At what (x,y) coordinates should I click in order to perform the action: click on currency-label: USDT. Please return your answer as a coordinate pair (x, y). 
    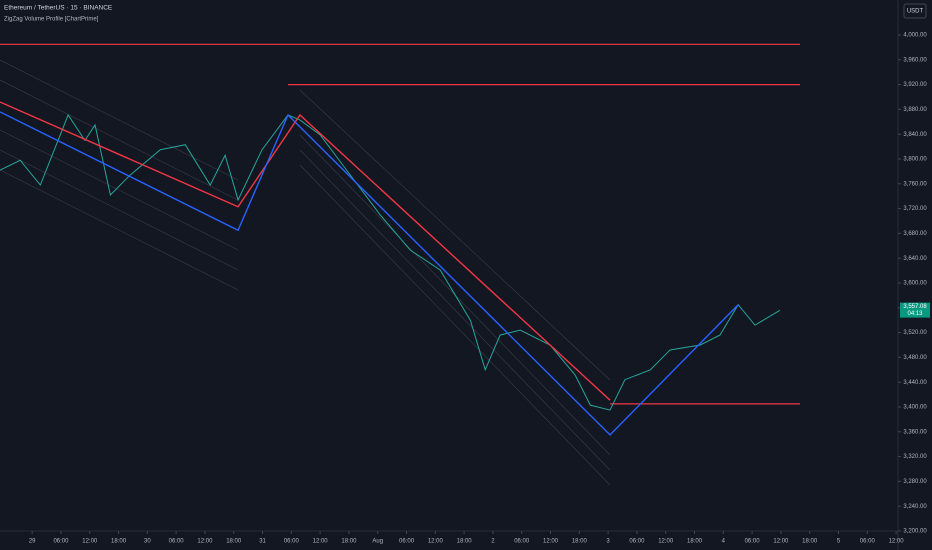
    Looking at the image, I should click on (915, 12).